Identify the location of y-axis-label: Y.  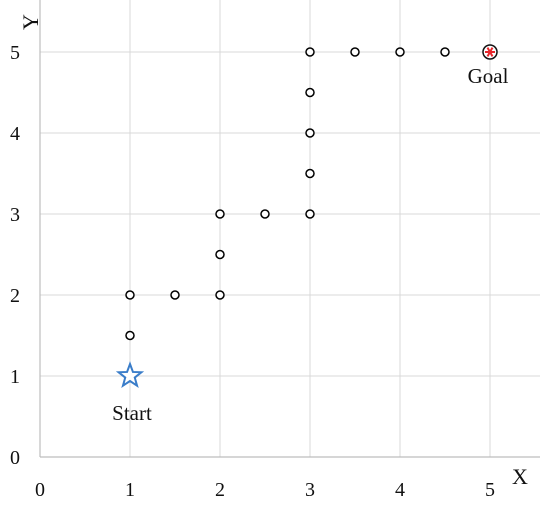
(30, 22).